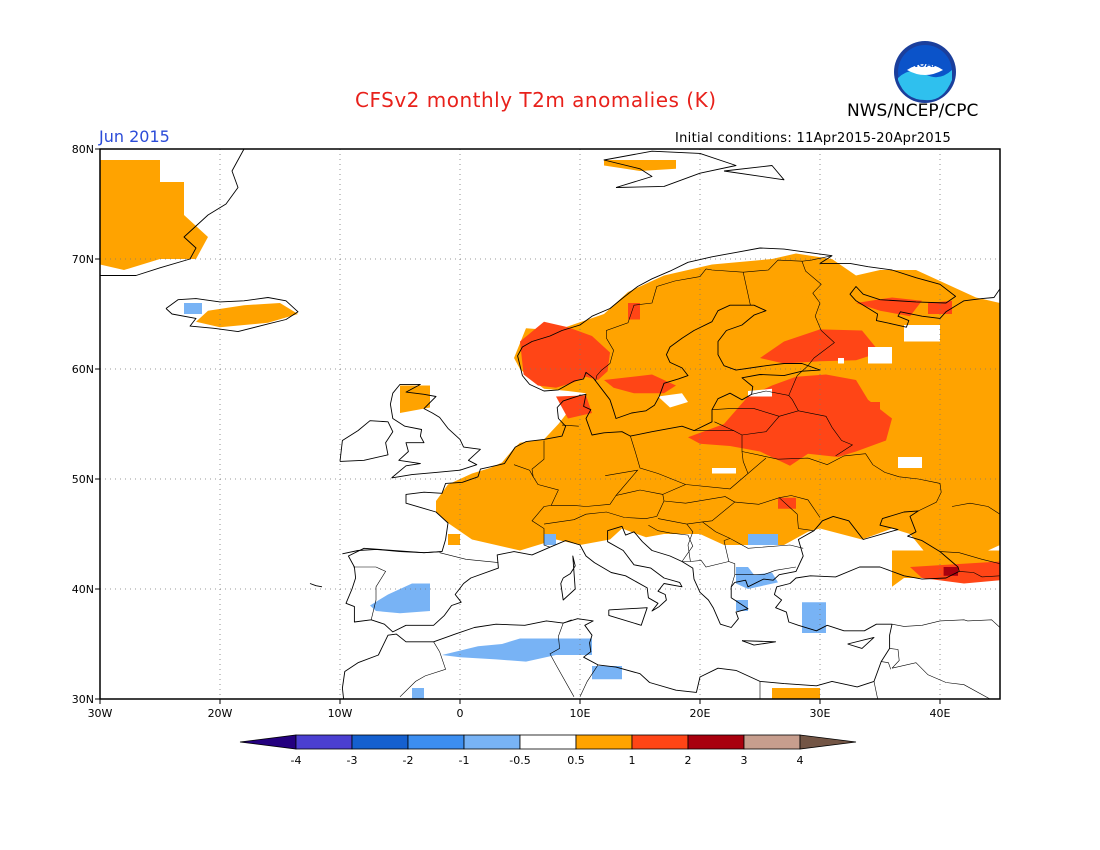  I want to click on anomaly-region-0.5-1-5, so click(454, 539).